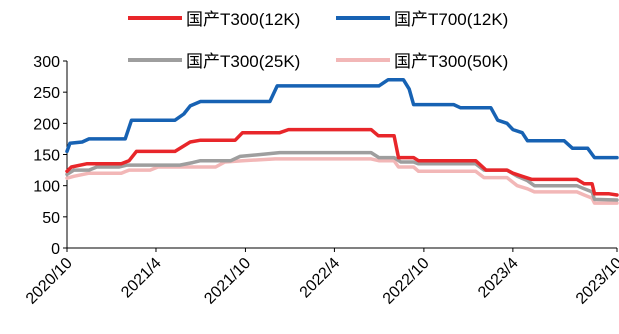 This screenshot has width=619, height=334. Describe the element at coordinates (243, 19) in the screenshot. I see `legend-label: 国产T300(12K)` at that location.